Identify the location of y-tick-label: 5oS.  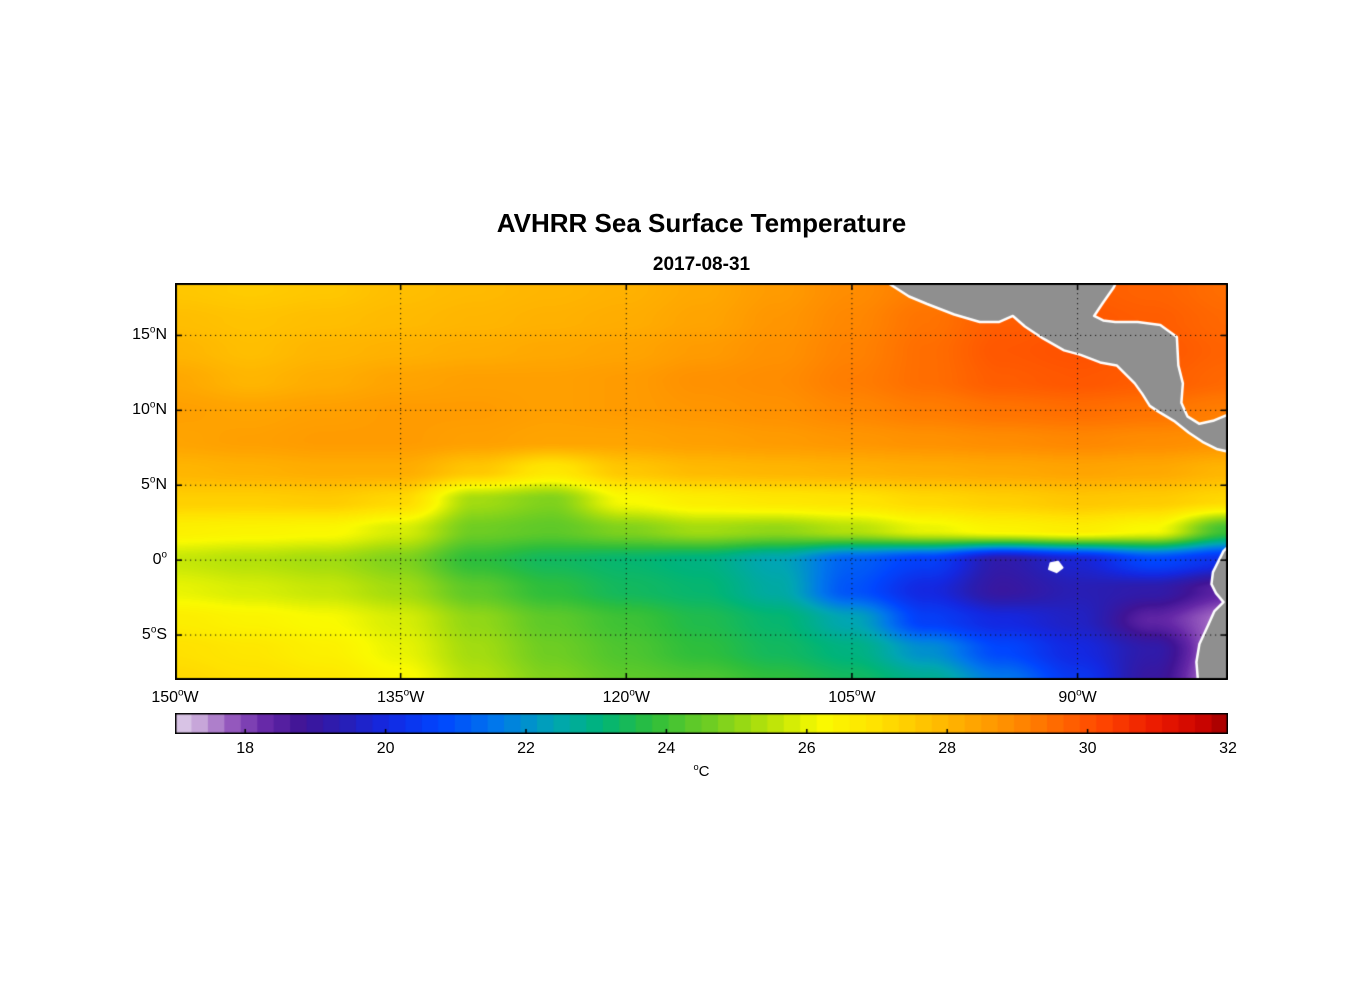
(154, 634).